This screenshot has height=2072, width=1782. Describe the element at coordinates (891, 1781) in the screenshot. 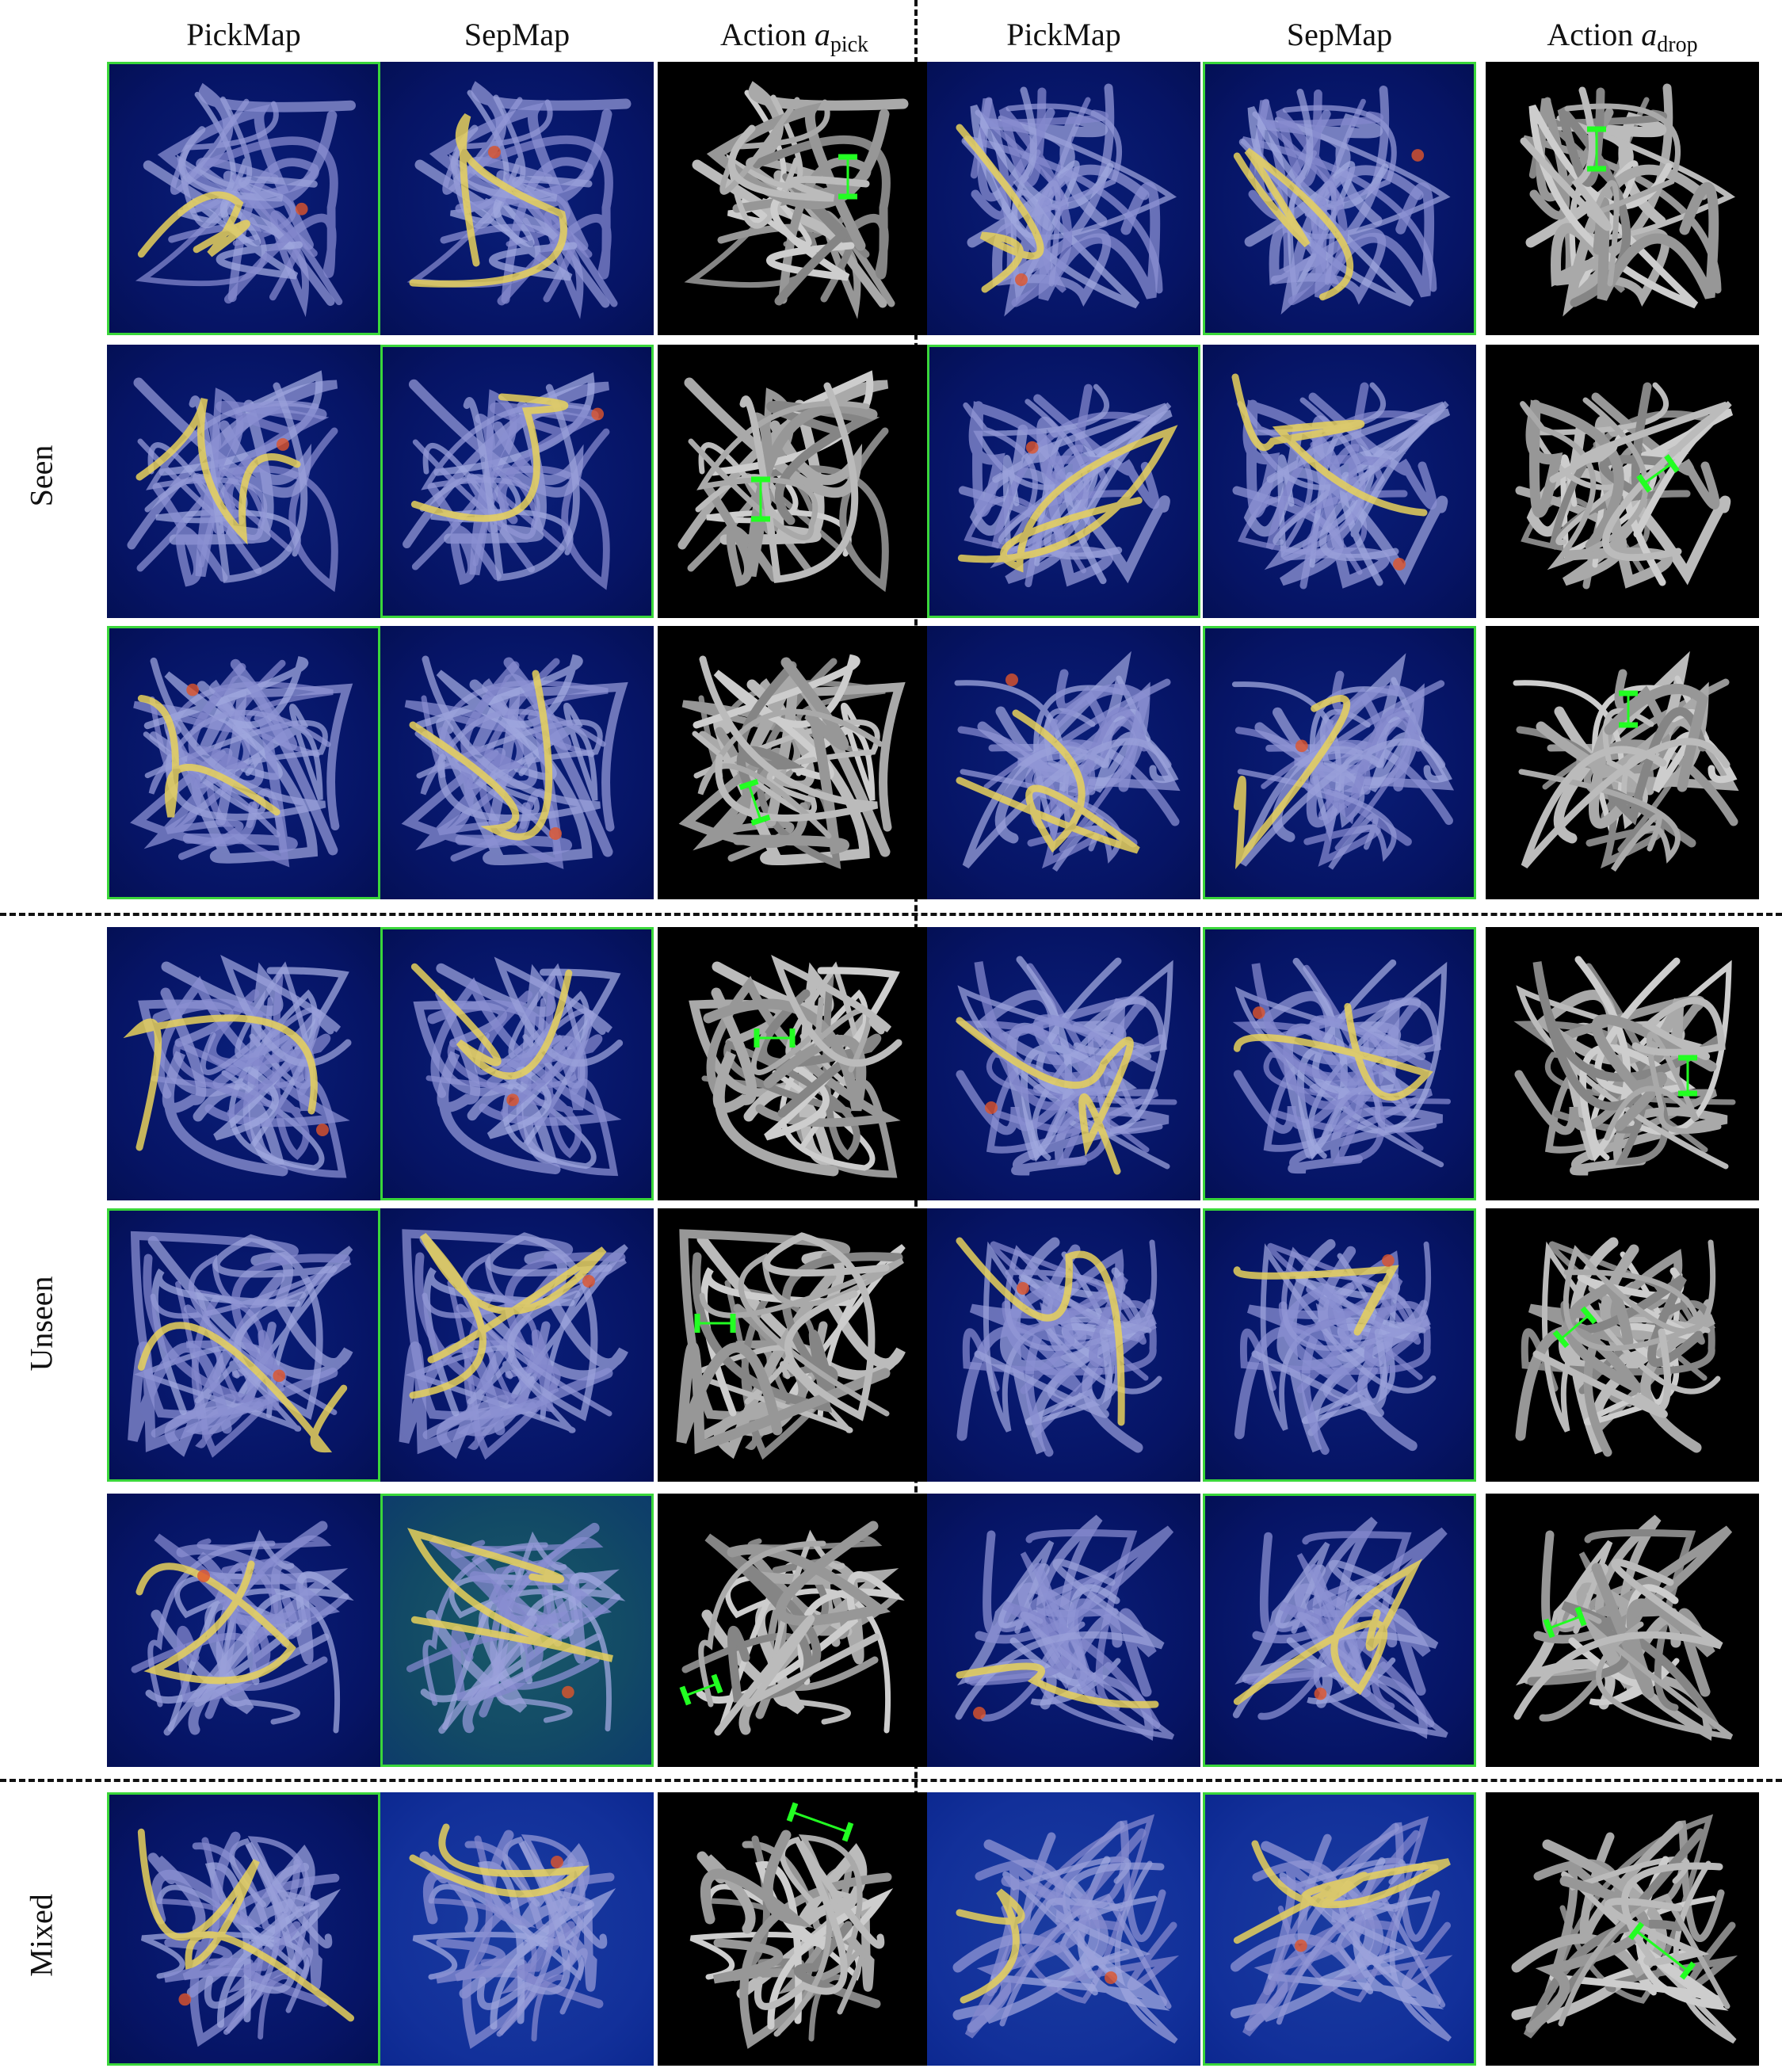

I see `divider-unseen-mixed` at that location.